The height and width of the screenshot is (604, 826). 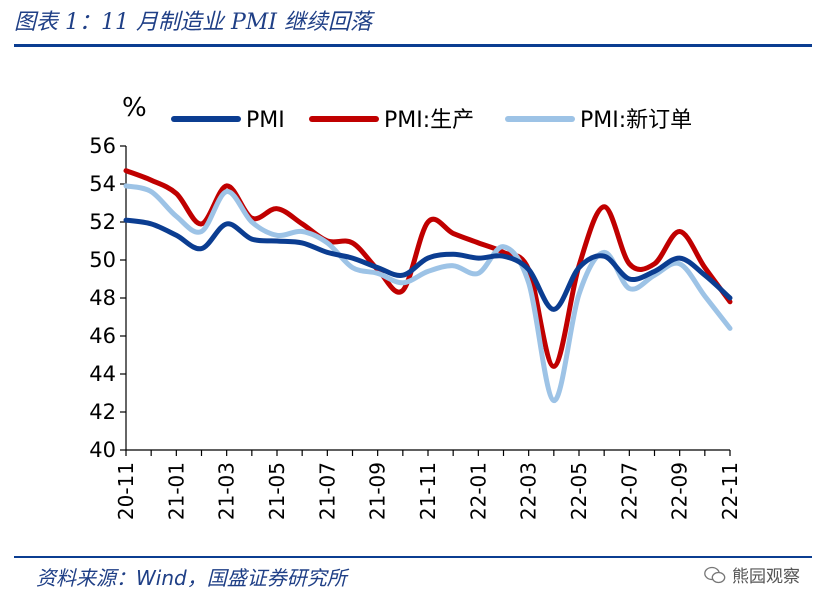 What do you see at coordinates (102, 298) in the screenshot?
I see `y-tick-label: 48` at bounding box center [102, 298].